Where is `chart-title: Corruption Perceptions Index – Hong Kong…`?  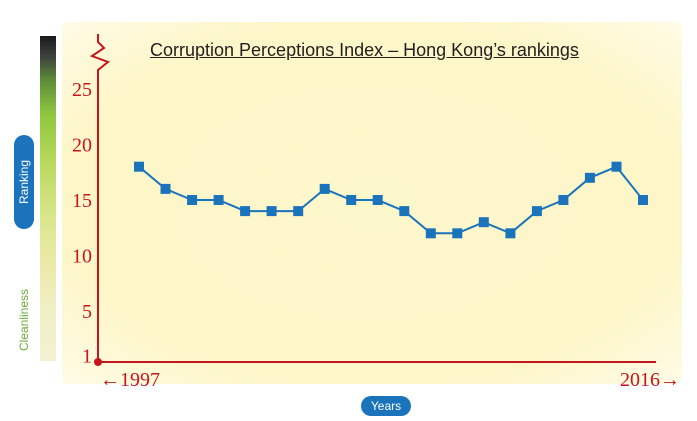
chart-title: Corruption Perceptions Index – Hong Kong… is located at coordinates (364, 50).